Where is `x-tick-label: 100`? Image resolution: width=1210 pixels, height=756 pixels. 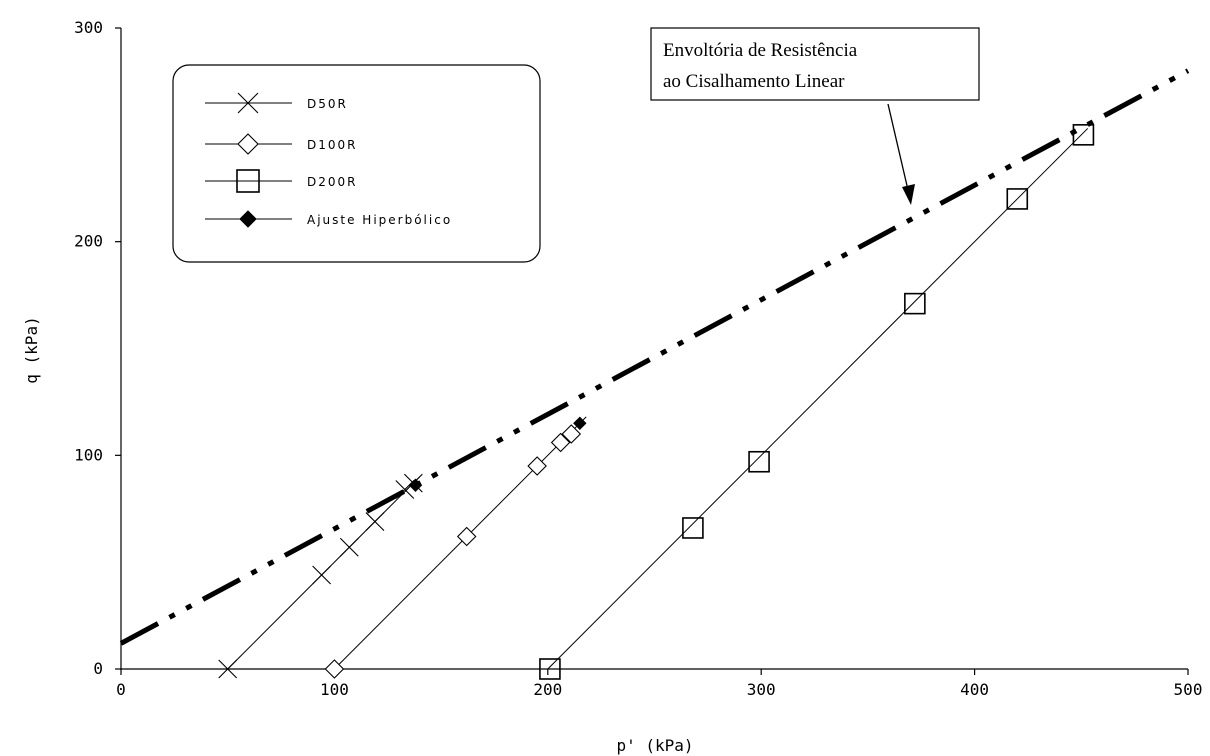 x-tick-label: 100 is located at coordinates (334, 689).